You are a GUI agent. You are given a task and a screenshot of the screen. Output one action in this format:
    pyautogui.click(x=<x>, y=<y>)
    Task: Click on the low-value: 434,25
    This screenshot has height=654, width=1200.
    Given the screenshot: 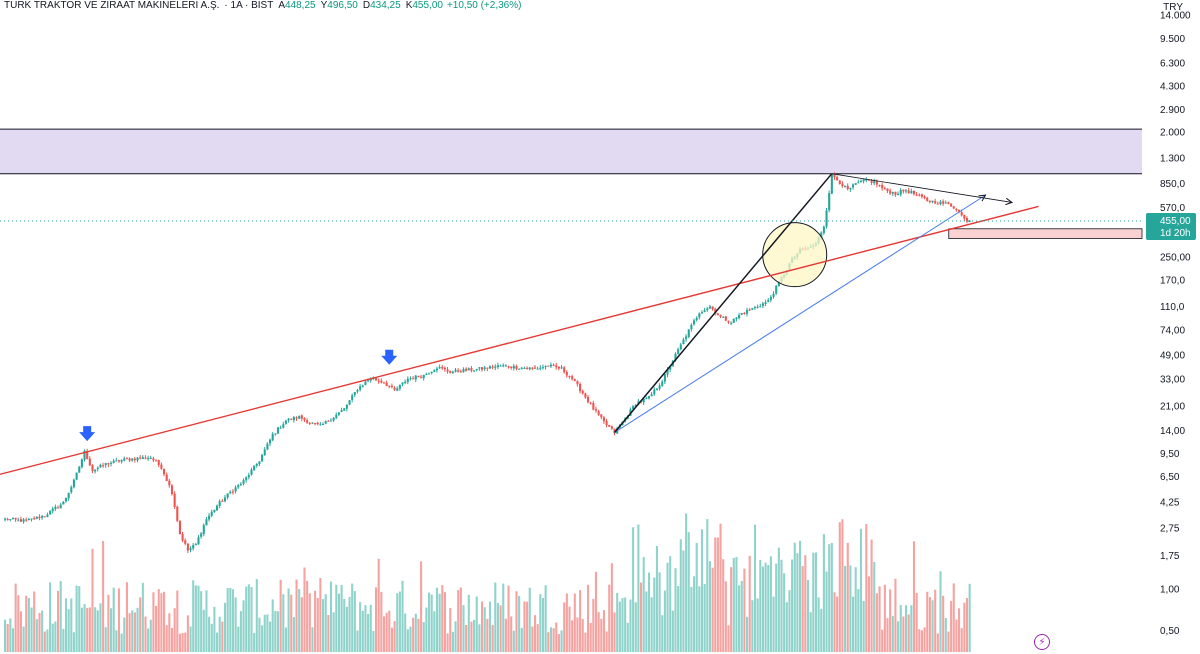 What is the action you would take?
    pyautogui.click(x=385, y=5)
    